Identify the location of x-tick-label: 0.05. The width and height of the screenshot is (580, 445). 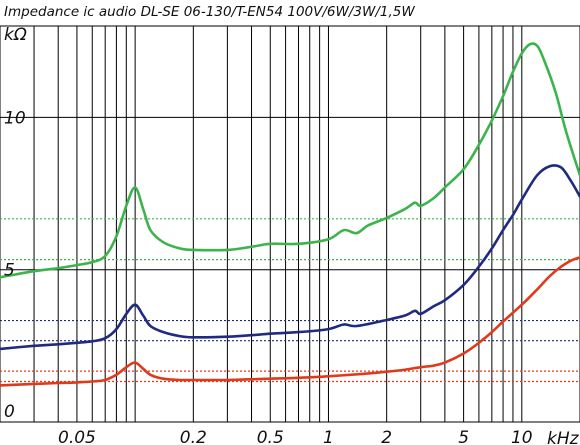
(77, 436).